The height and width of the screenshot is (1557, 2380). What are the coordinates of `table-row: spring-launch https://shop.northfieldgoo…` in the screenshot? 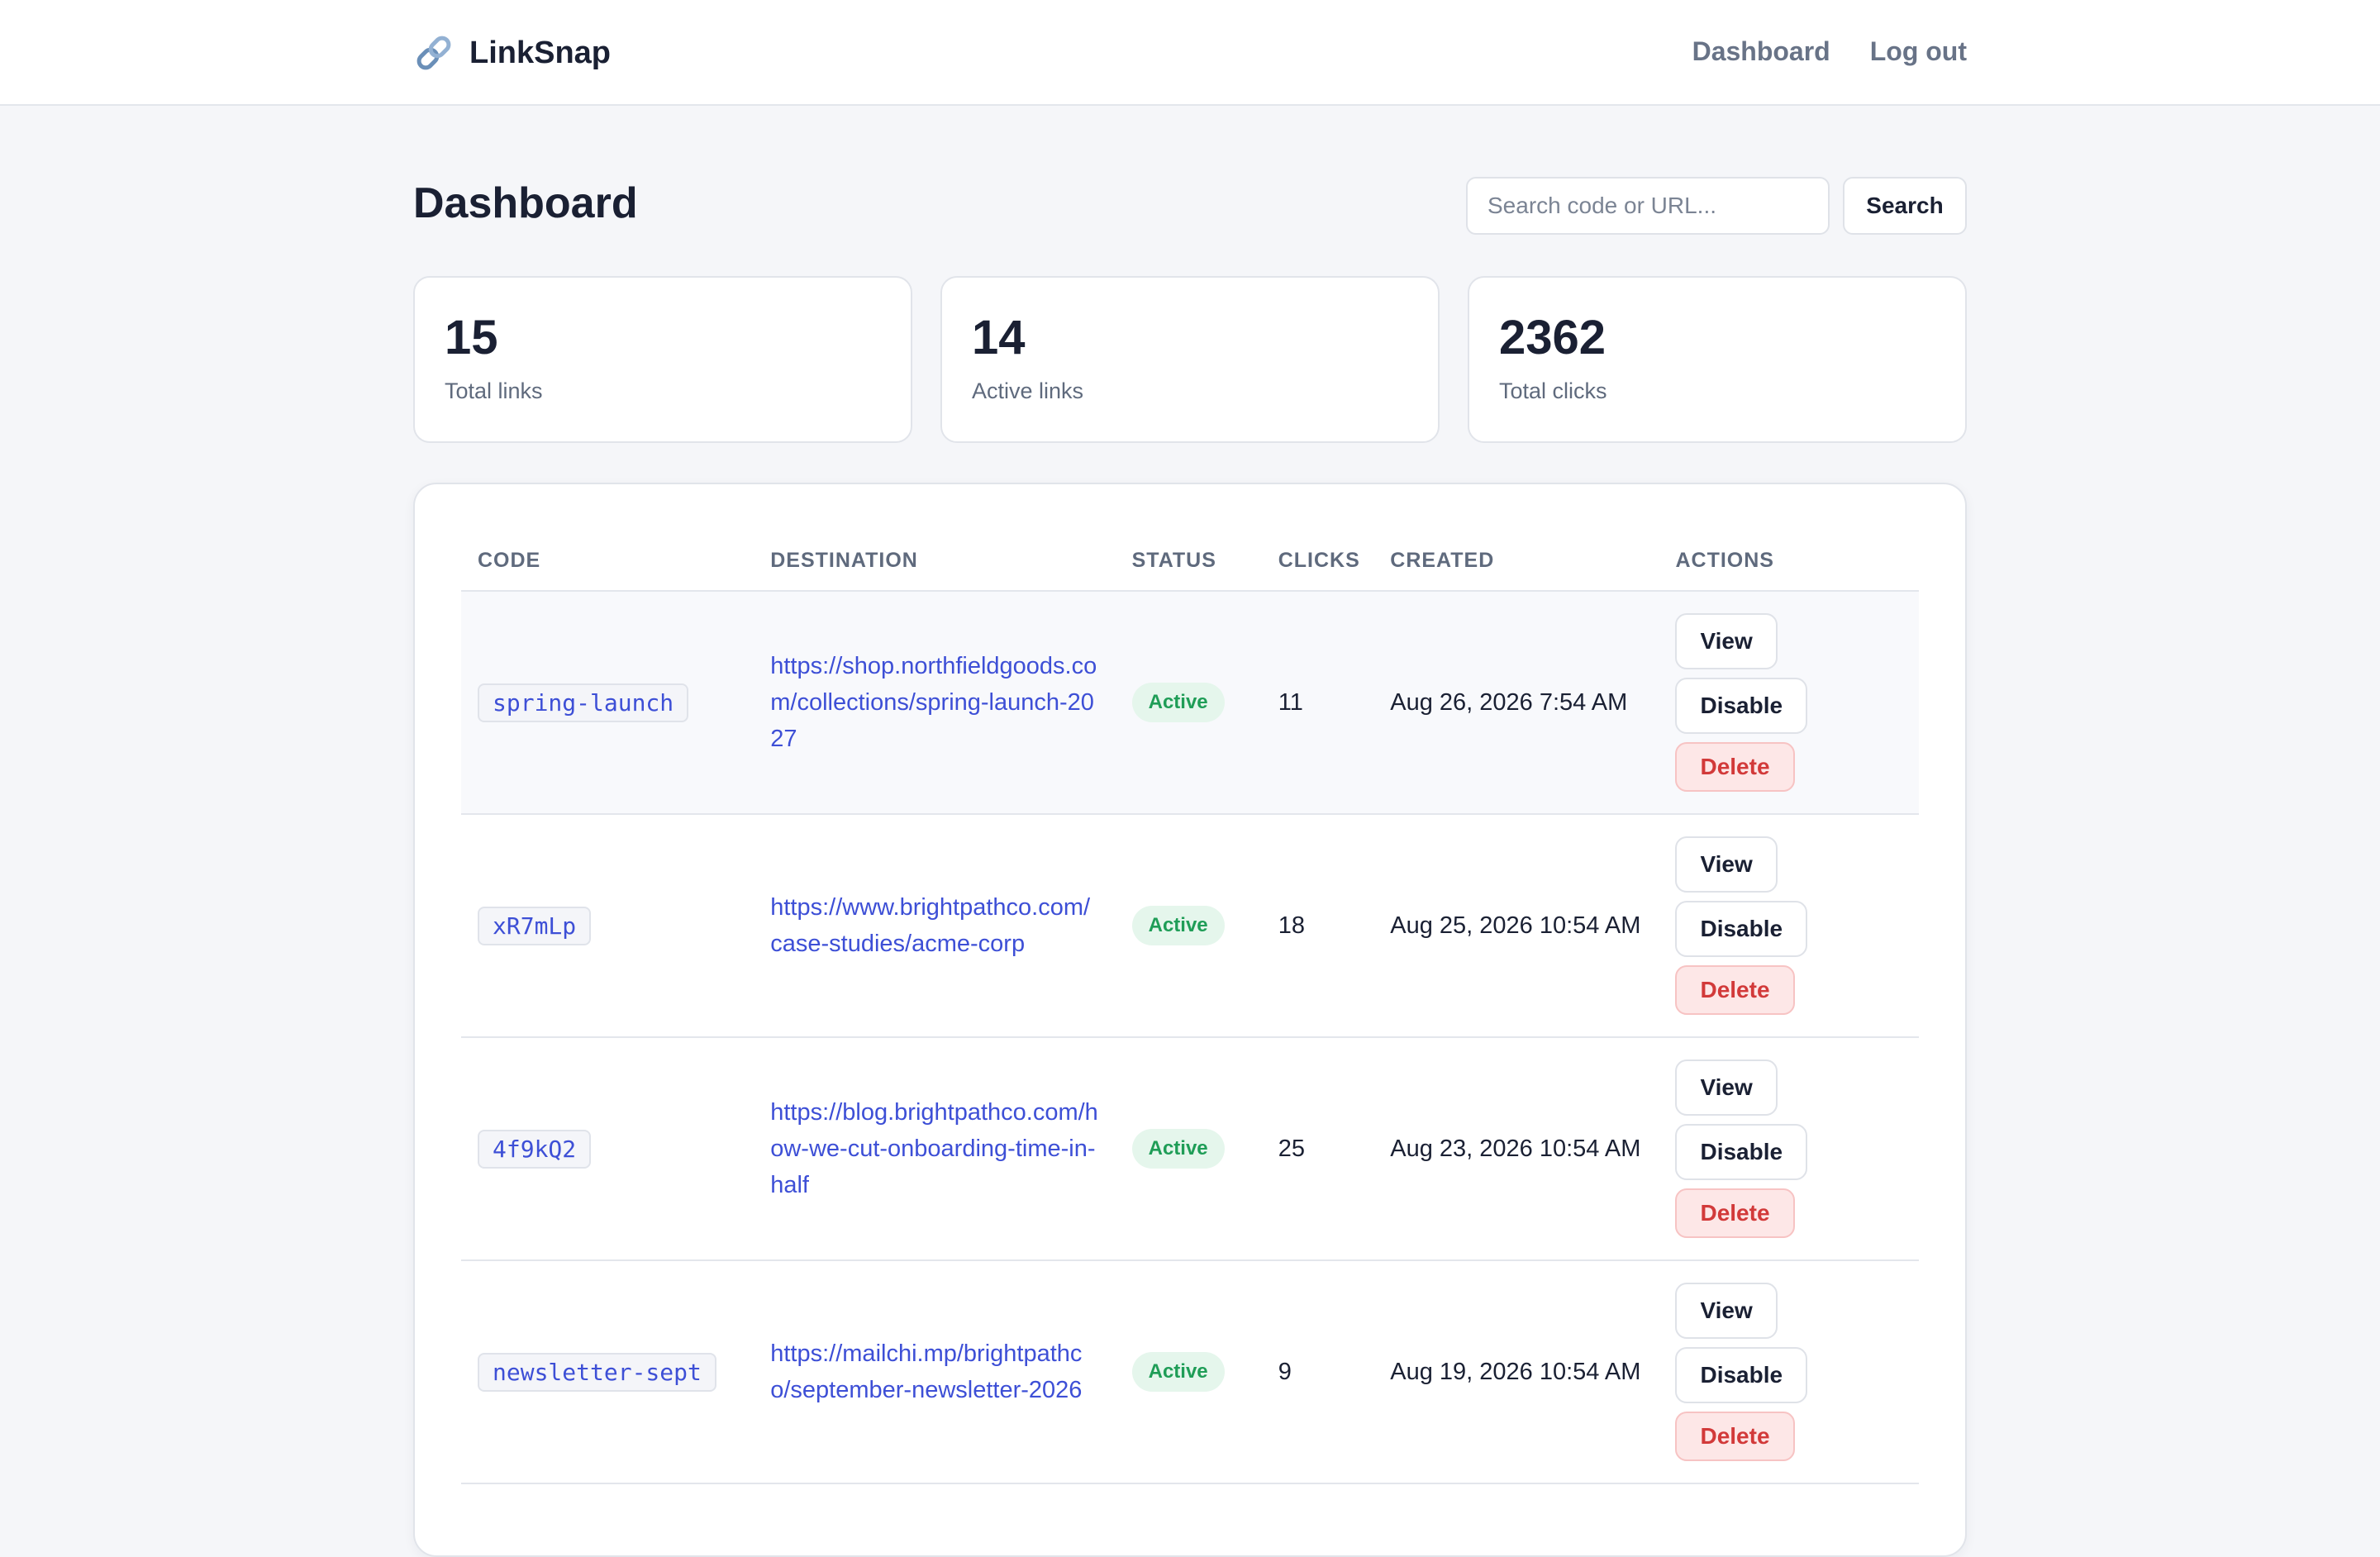 It's located at (1190, 703).